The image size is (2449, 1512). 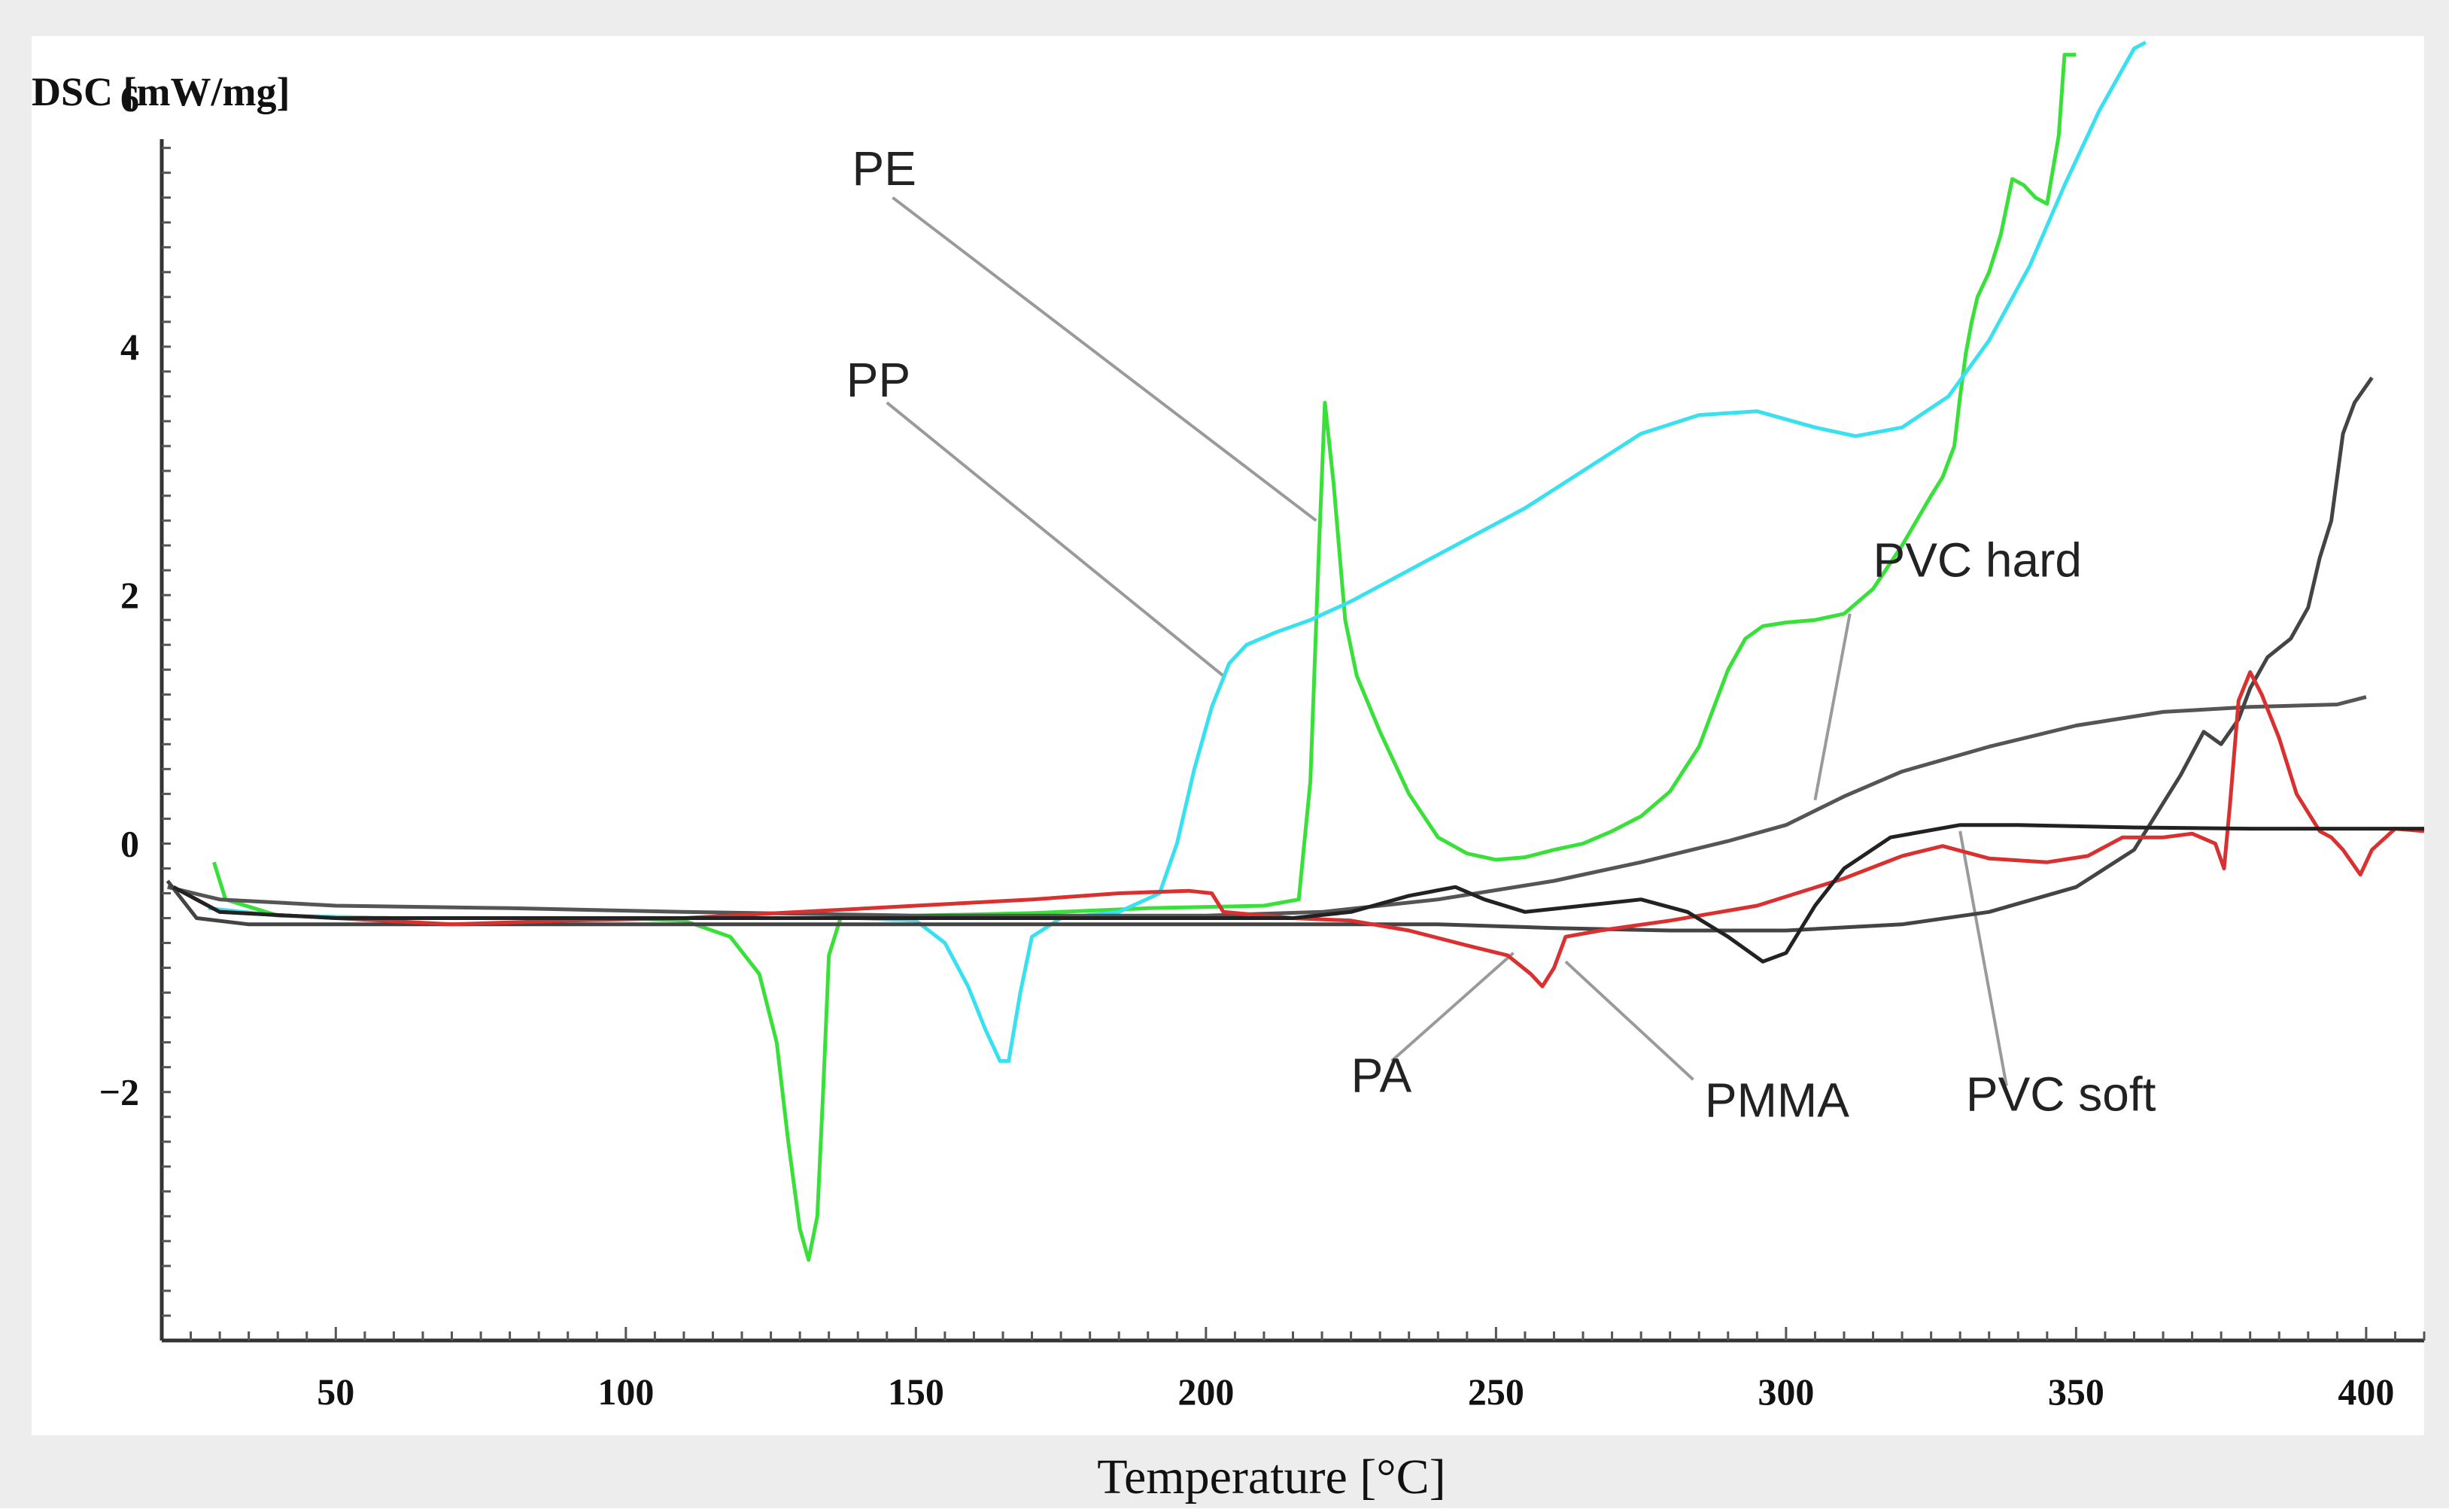 What do you see at coordinates (2061, 1094) in the screenshot?
I see `series-label-pvc-soft: PVC soft` at bounding box center [2061, 1094].